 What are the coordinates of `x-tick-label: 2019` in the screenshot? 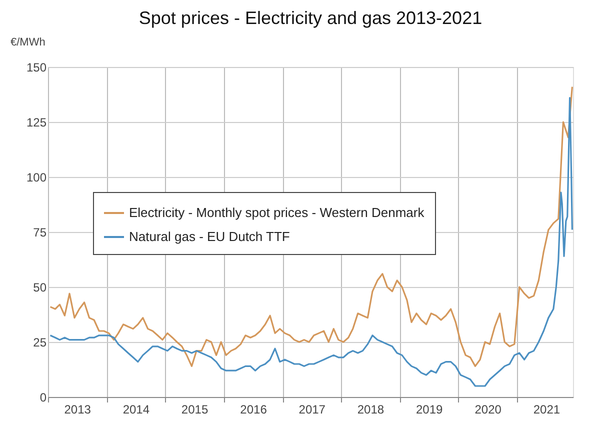 It's located at (429, 409).